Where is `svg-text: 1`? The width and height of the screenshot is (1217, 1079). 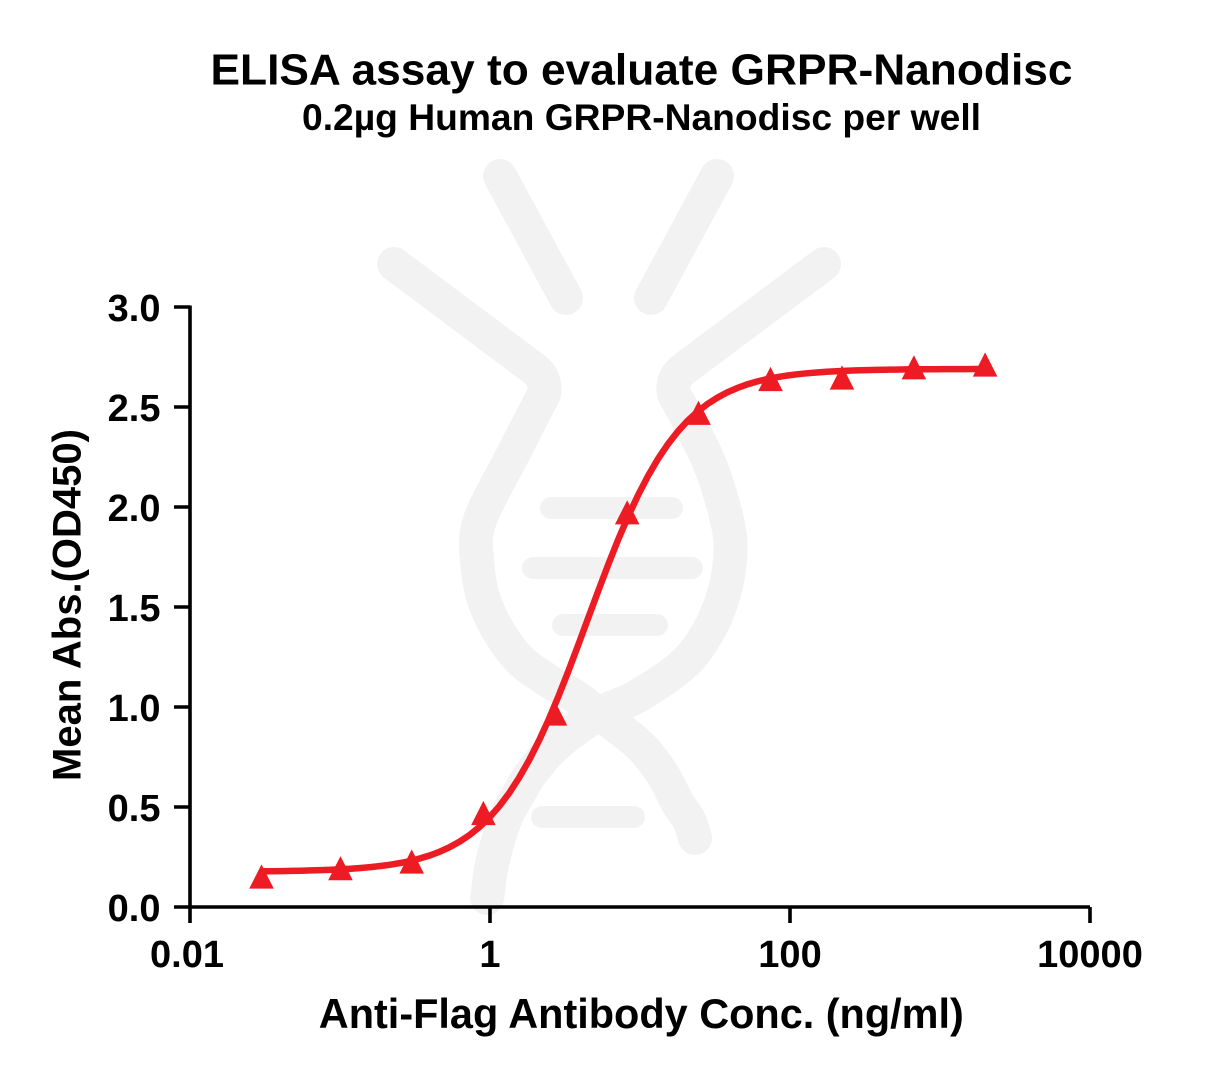
svg-text: 1 is located at coordinates (489, 955).